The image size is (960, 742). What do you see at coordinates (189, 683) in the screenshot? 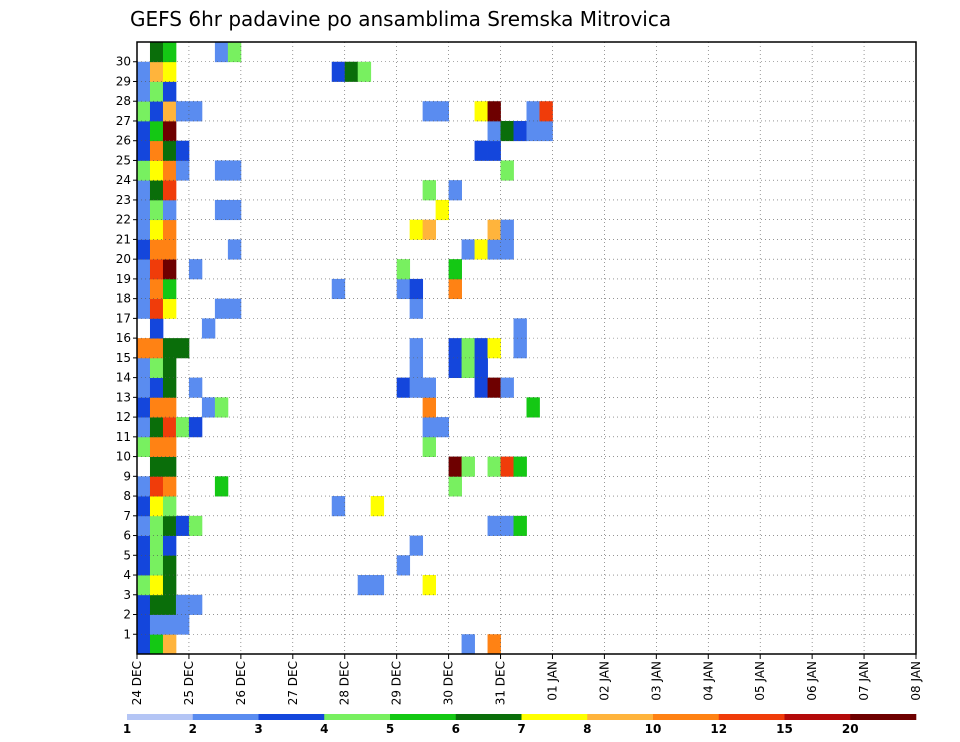
I see `x-tick-label: 25 DEC` at bounding box center [189, 683].